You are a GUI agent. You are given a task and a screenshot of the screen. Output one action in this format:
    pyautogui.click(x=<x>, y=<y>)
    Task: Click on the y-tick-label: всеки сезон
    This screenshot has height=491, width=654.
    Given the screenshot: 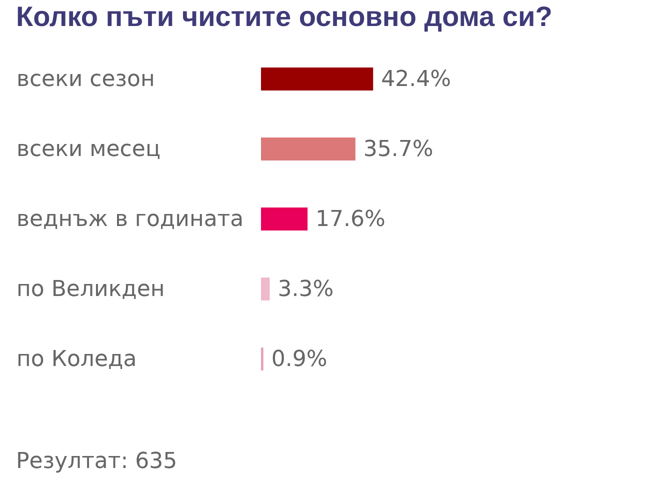 What is the action you would take?
    pyautogui.click(x=85, y=79)
    